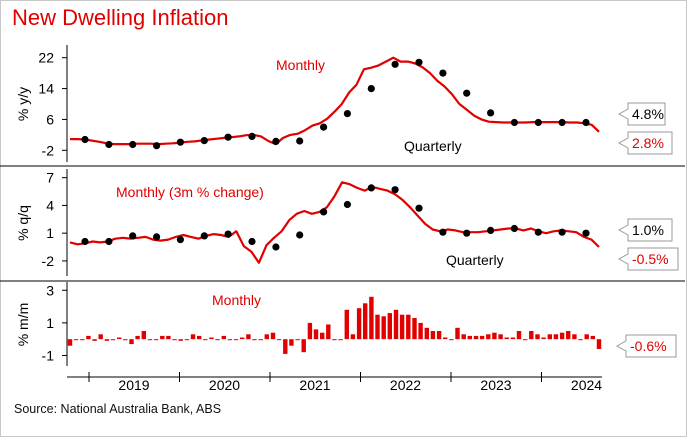  Describe the element at coordinates (314, 385) in the screenshot. I see `x-tick-label: 2021` at that location.